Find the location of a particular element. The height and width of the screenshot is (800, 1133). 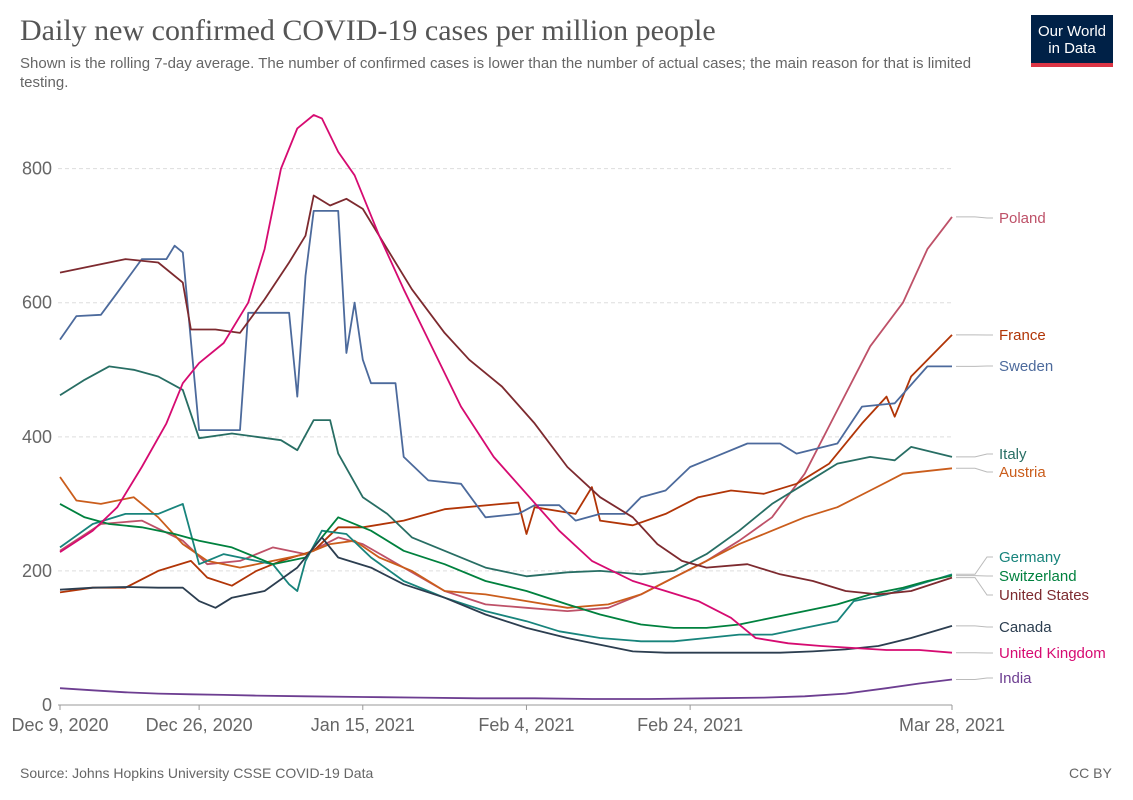

logo-line-1: Our World is located at coordinates (1072, 31).